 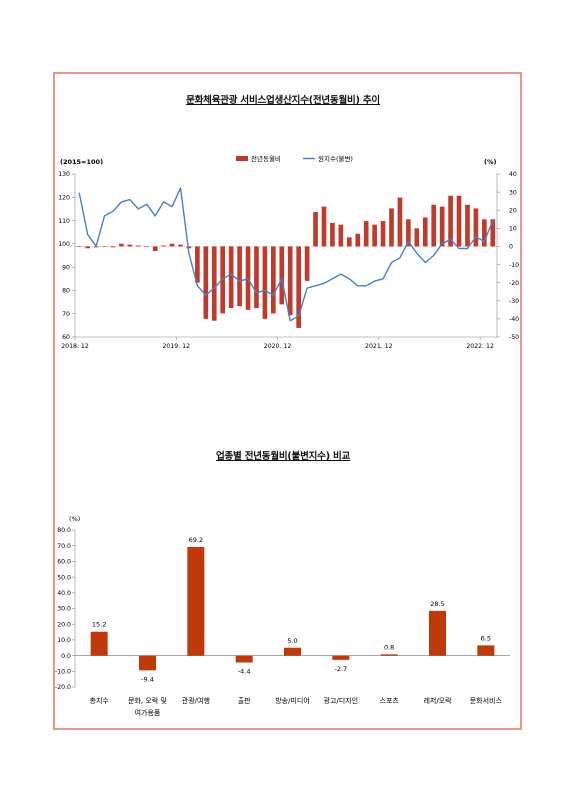 What do you see at coordinates (511, 247) in the screenshot?
I see `right-tick-label: 0` at bounding box center [511, 247].